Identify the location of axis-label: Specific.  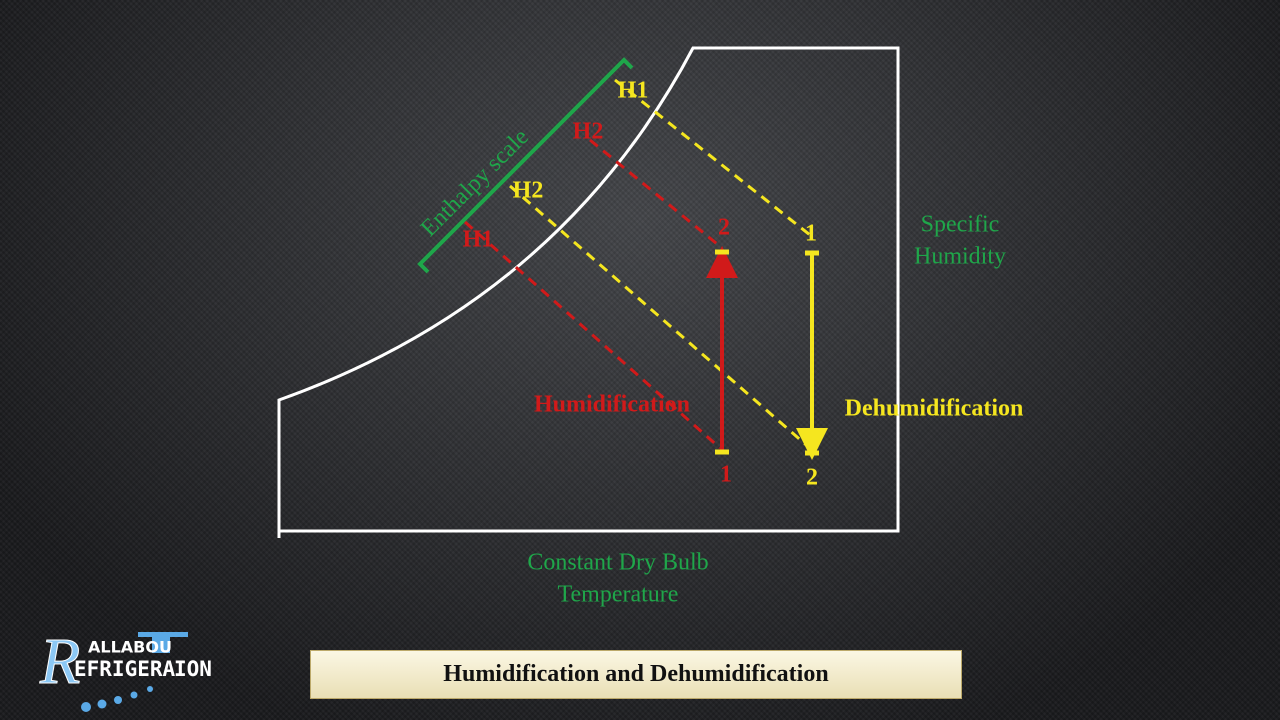
(960, 225).